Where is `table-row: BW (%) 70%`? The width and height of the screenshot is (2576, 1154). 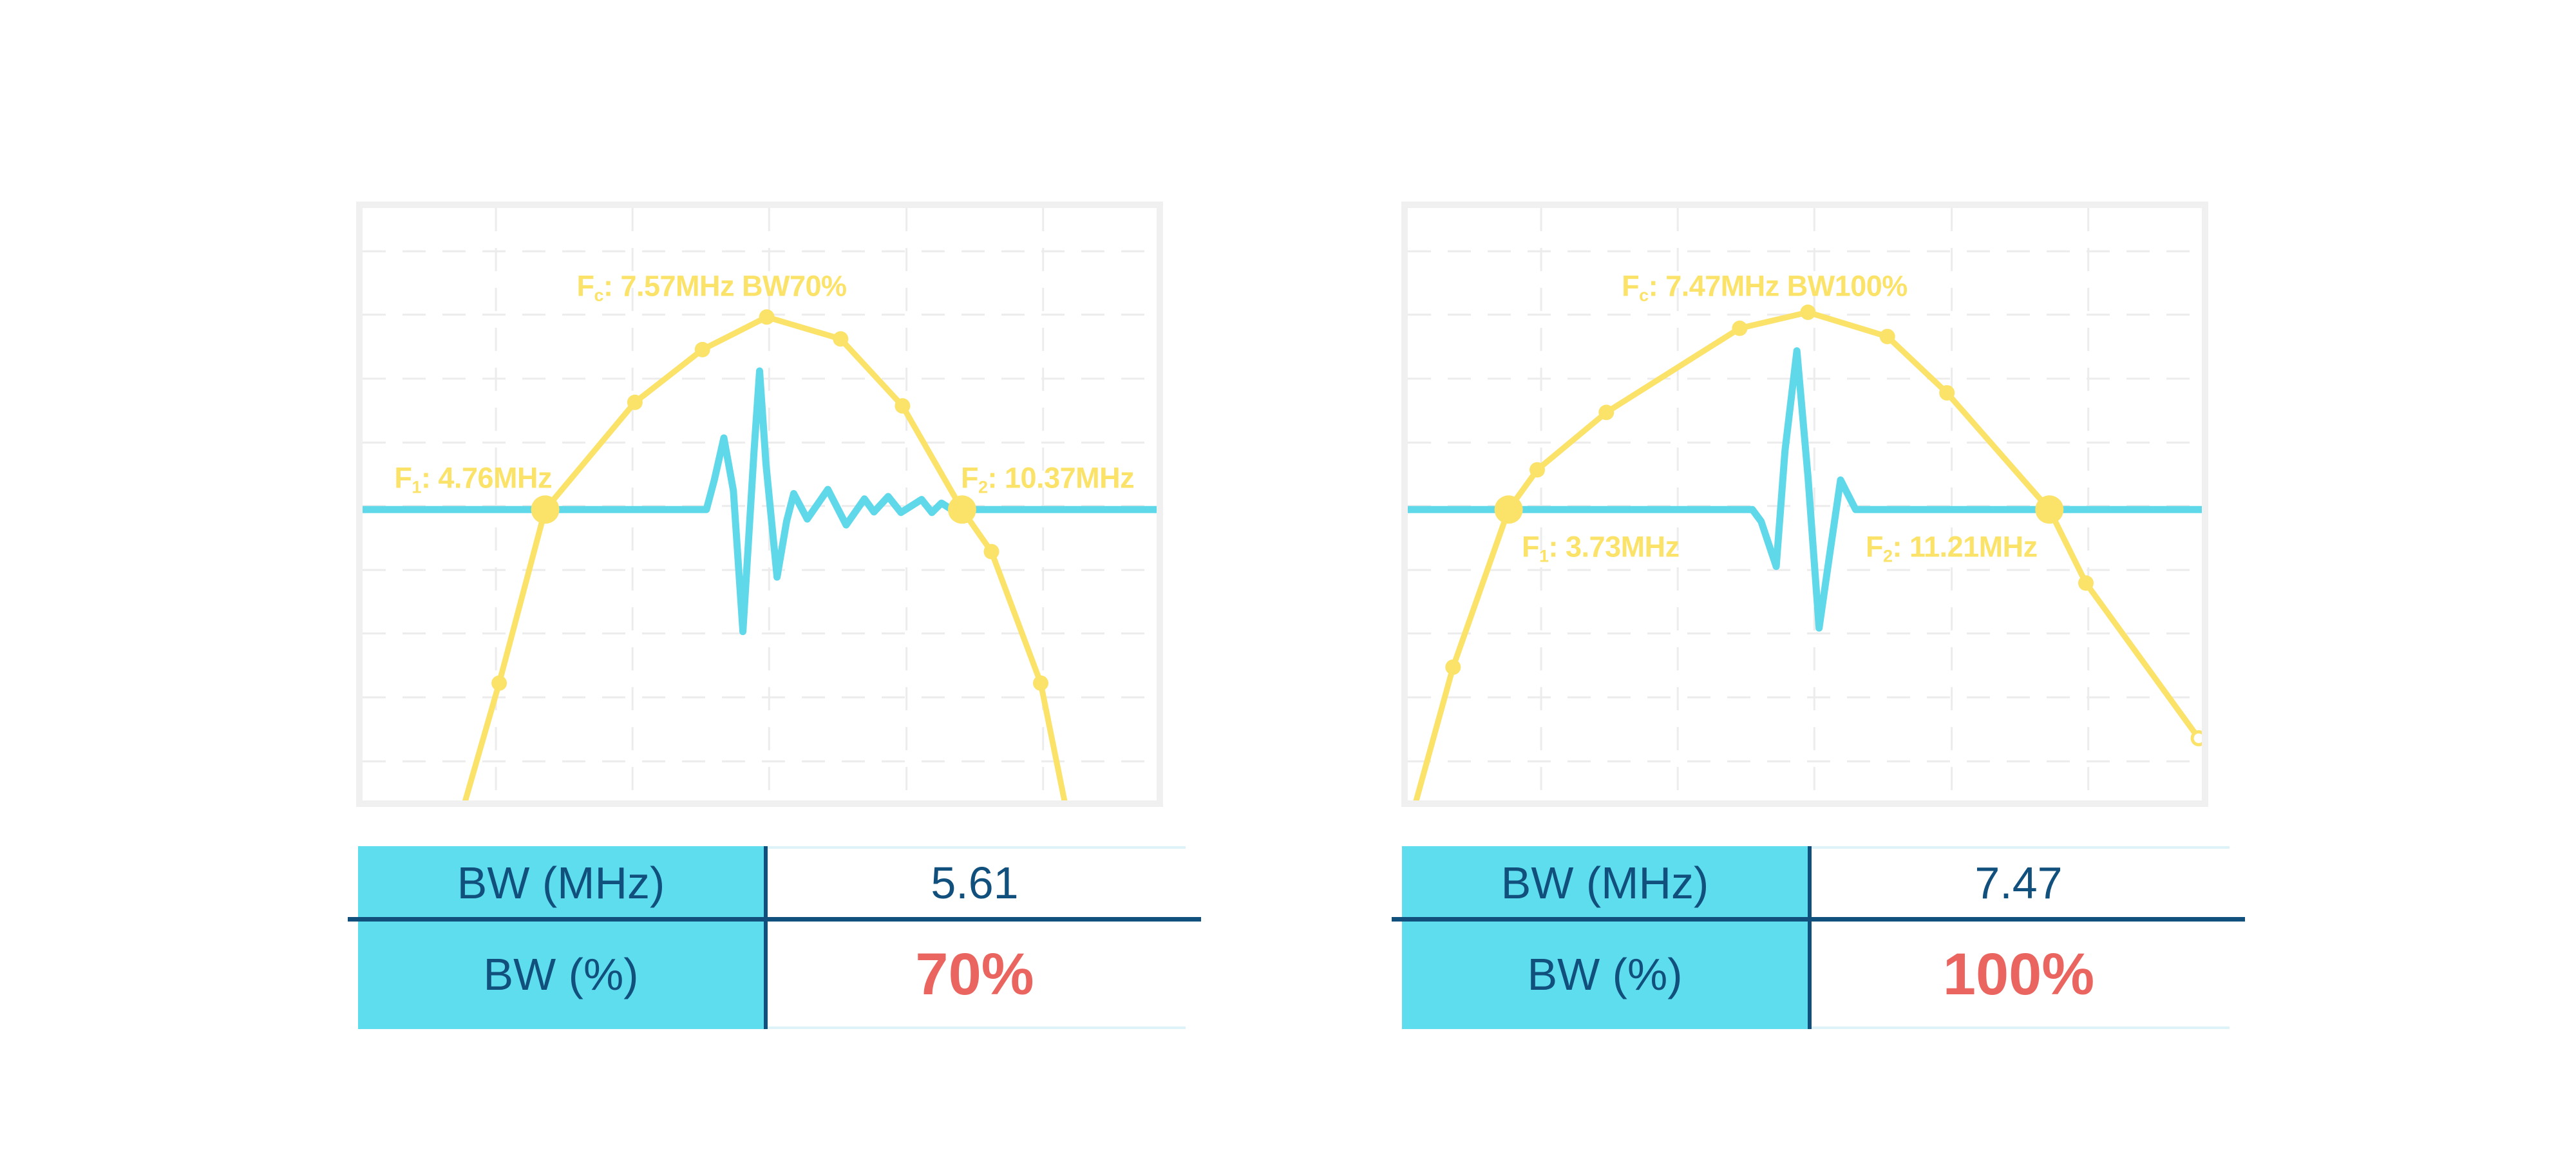 table-row: BW (%) 70% is located at coordinates (772, 974).